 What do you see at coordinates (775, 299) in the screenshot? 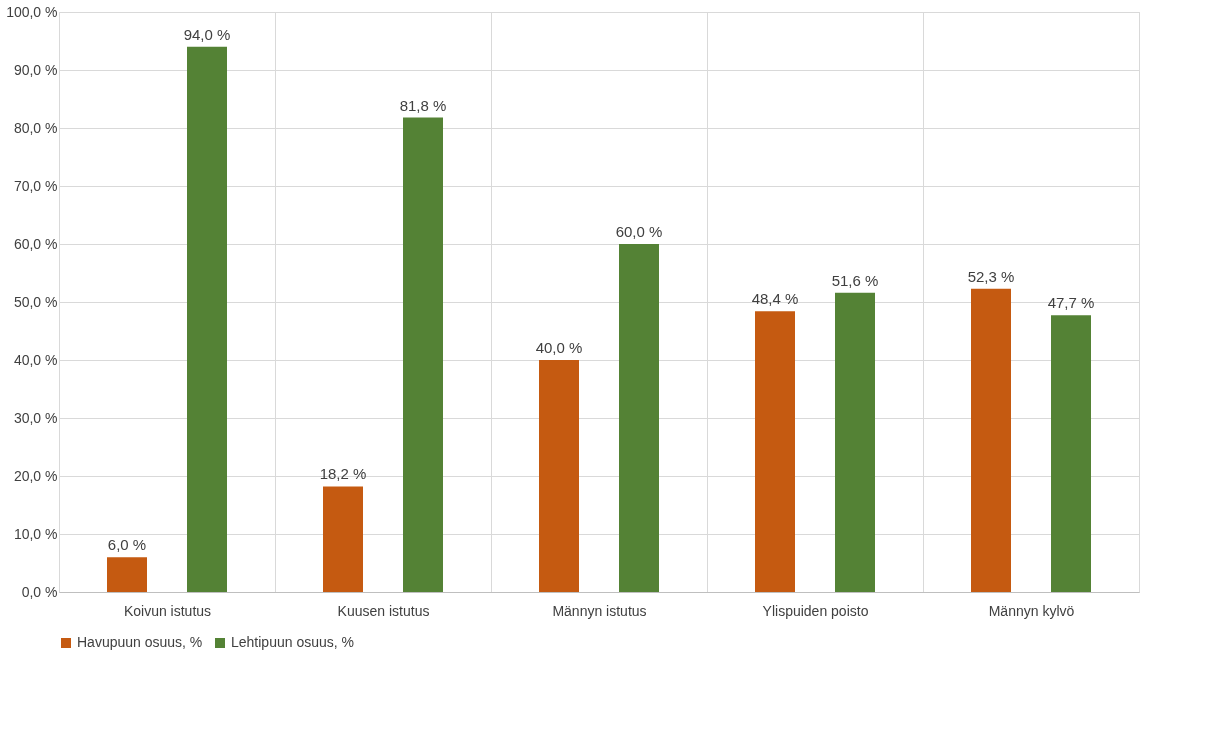
I see `data-label: 48,4 %` at bounding box center [775, 299].